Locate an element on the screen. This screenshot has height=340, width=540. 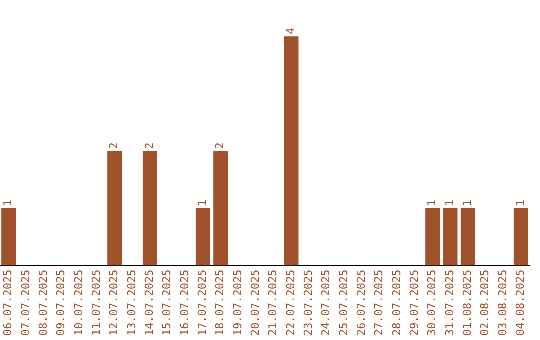
x-tick-label: 17.07.2025 is located at coordinates (203, 303).